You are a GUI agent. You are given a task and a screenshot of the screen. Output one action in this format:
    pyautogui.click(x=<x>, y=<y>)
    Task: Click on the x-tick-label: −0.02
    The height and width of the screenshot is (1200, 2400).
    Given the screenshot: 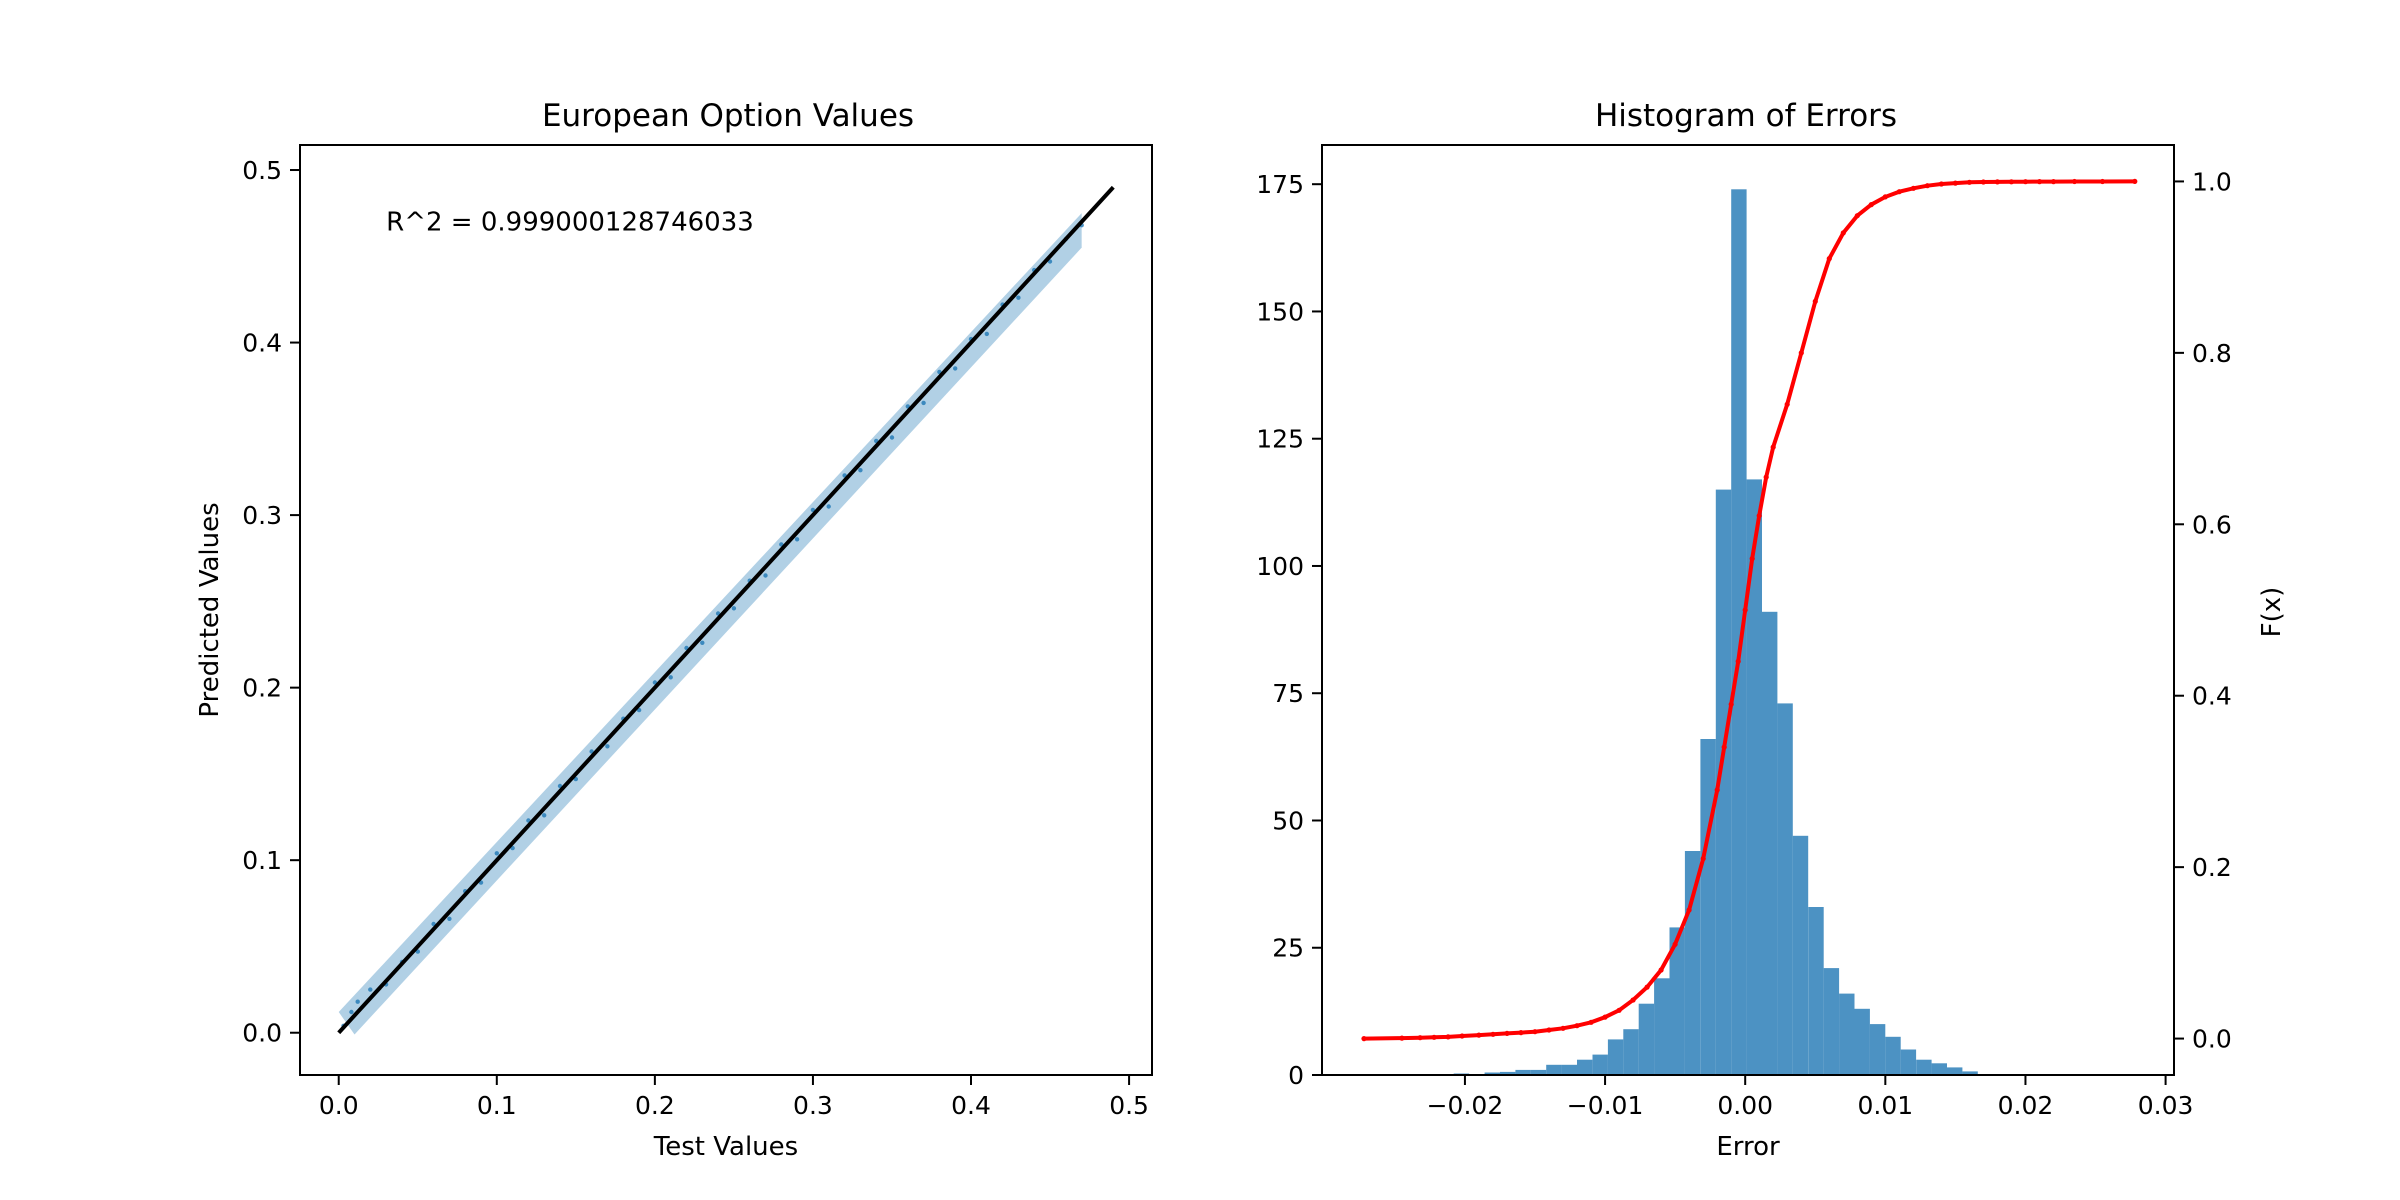 What is the action you would take?
    pyautogui.click(x=1465, y=1105)
    